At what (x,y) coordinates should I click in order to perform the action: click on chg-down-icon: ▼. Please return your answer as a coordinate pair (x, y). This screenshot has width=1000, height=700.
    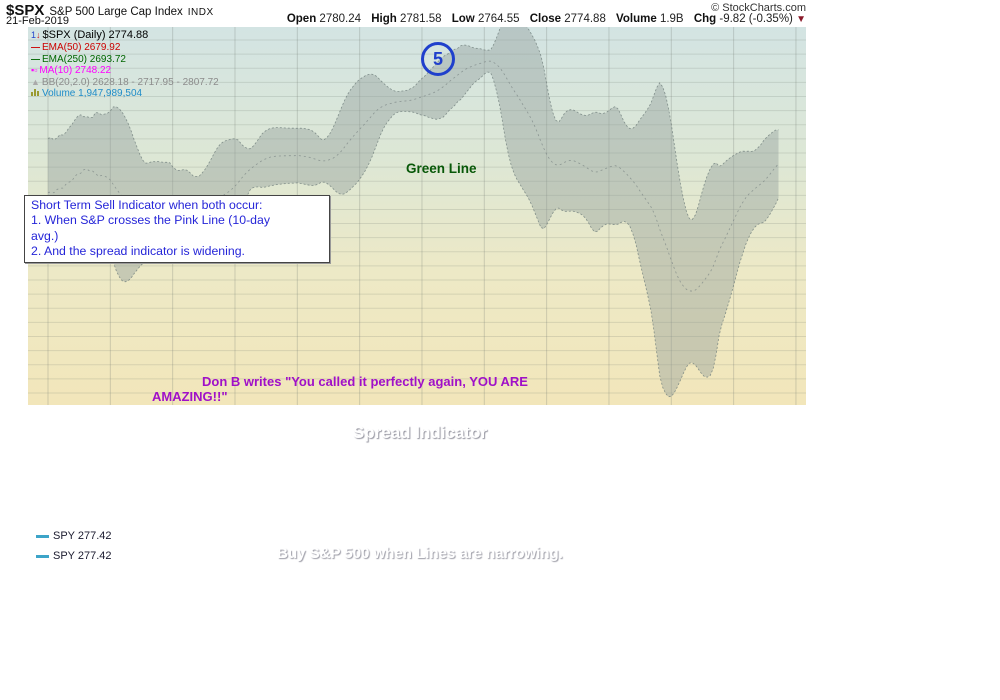
    Looking at the image, I should click on (801, 19).